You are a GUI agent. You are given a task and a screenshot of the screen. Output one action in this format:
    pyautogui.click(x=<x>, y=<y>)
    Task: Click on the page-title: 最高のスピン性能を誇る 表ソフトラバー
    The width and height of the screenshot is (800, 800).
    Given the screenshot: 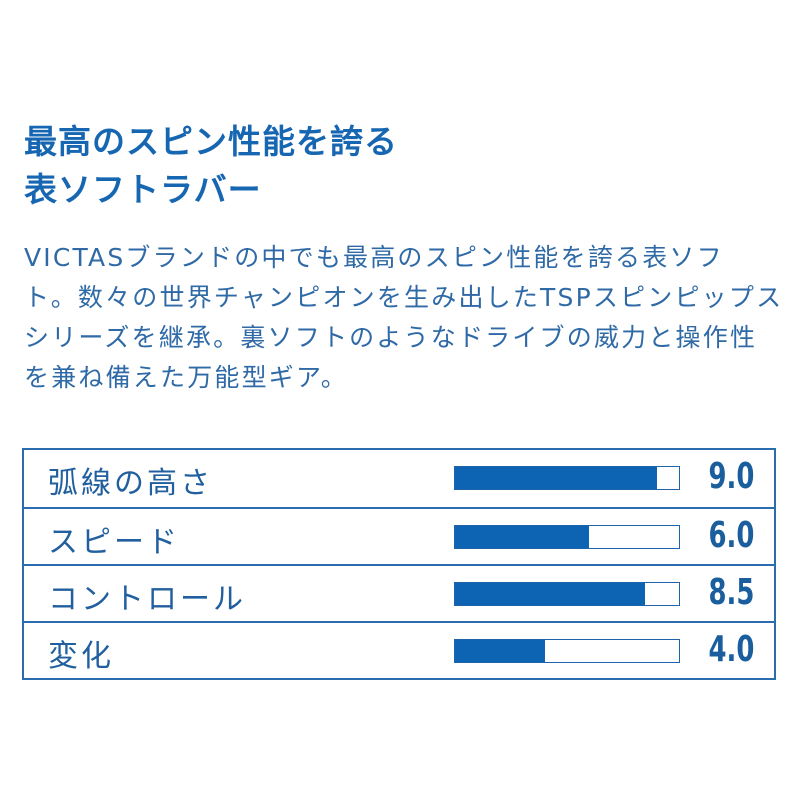 What is the action you would take?
    pyautogui.click(x=211, y=166)
    